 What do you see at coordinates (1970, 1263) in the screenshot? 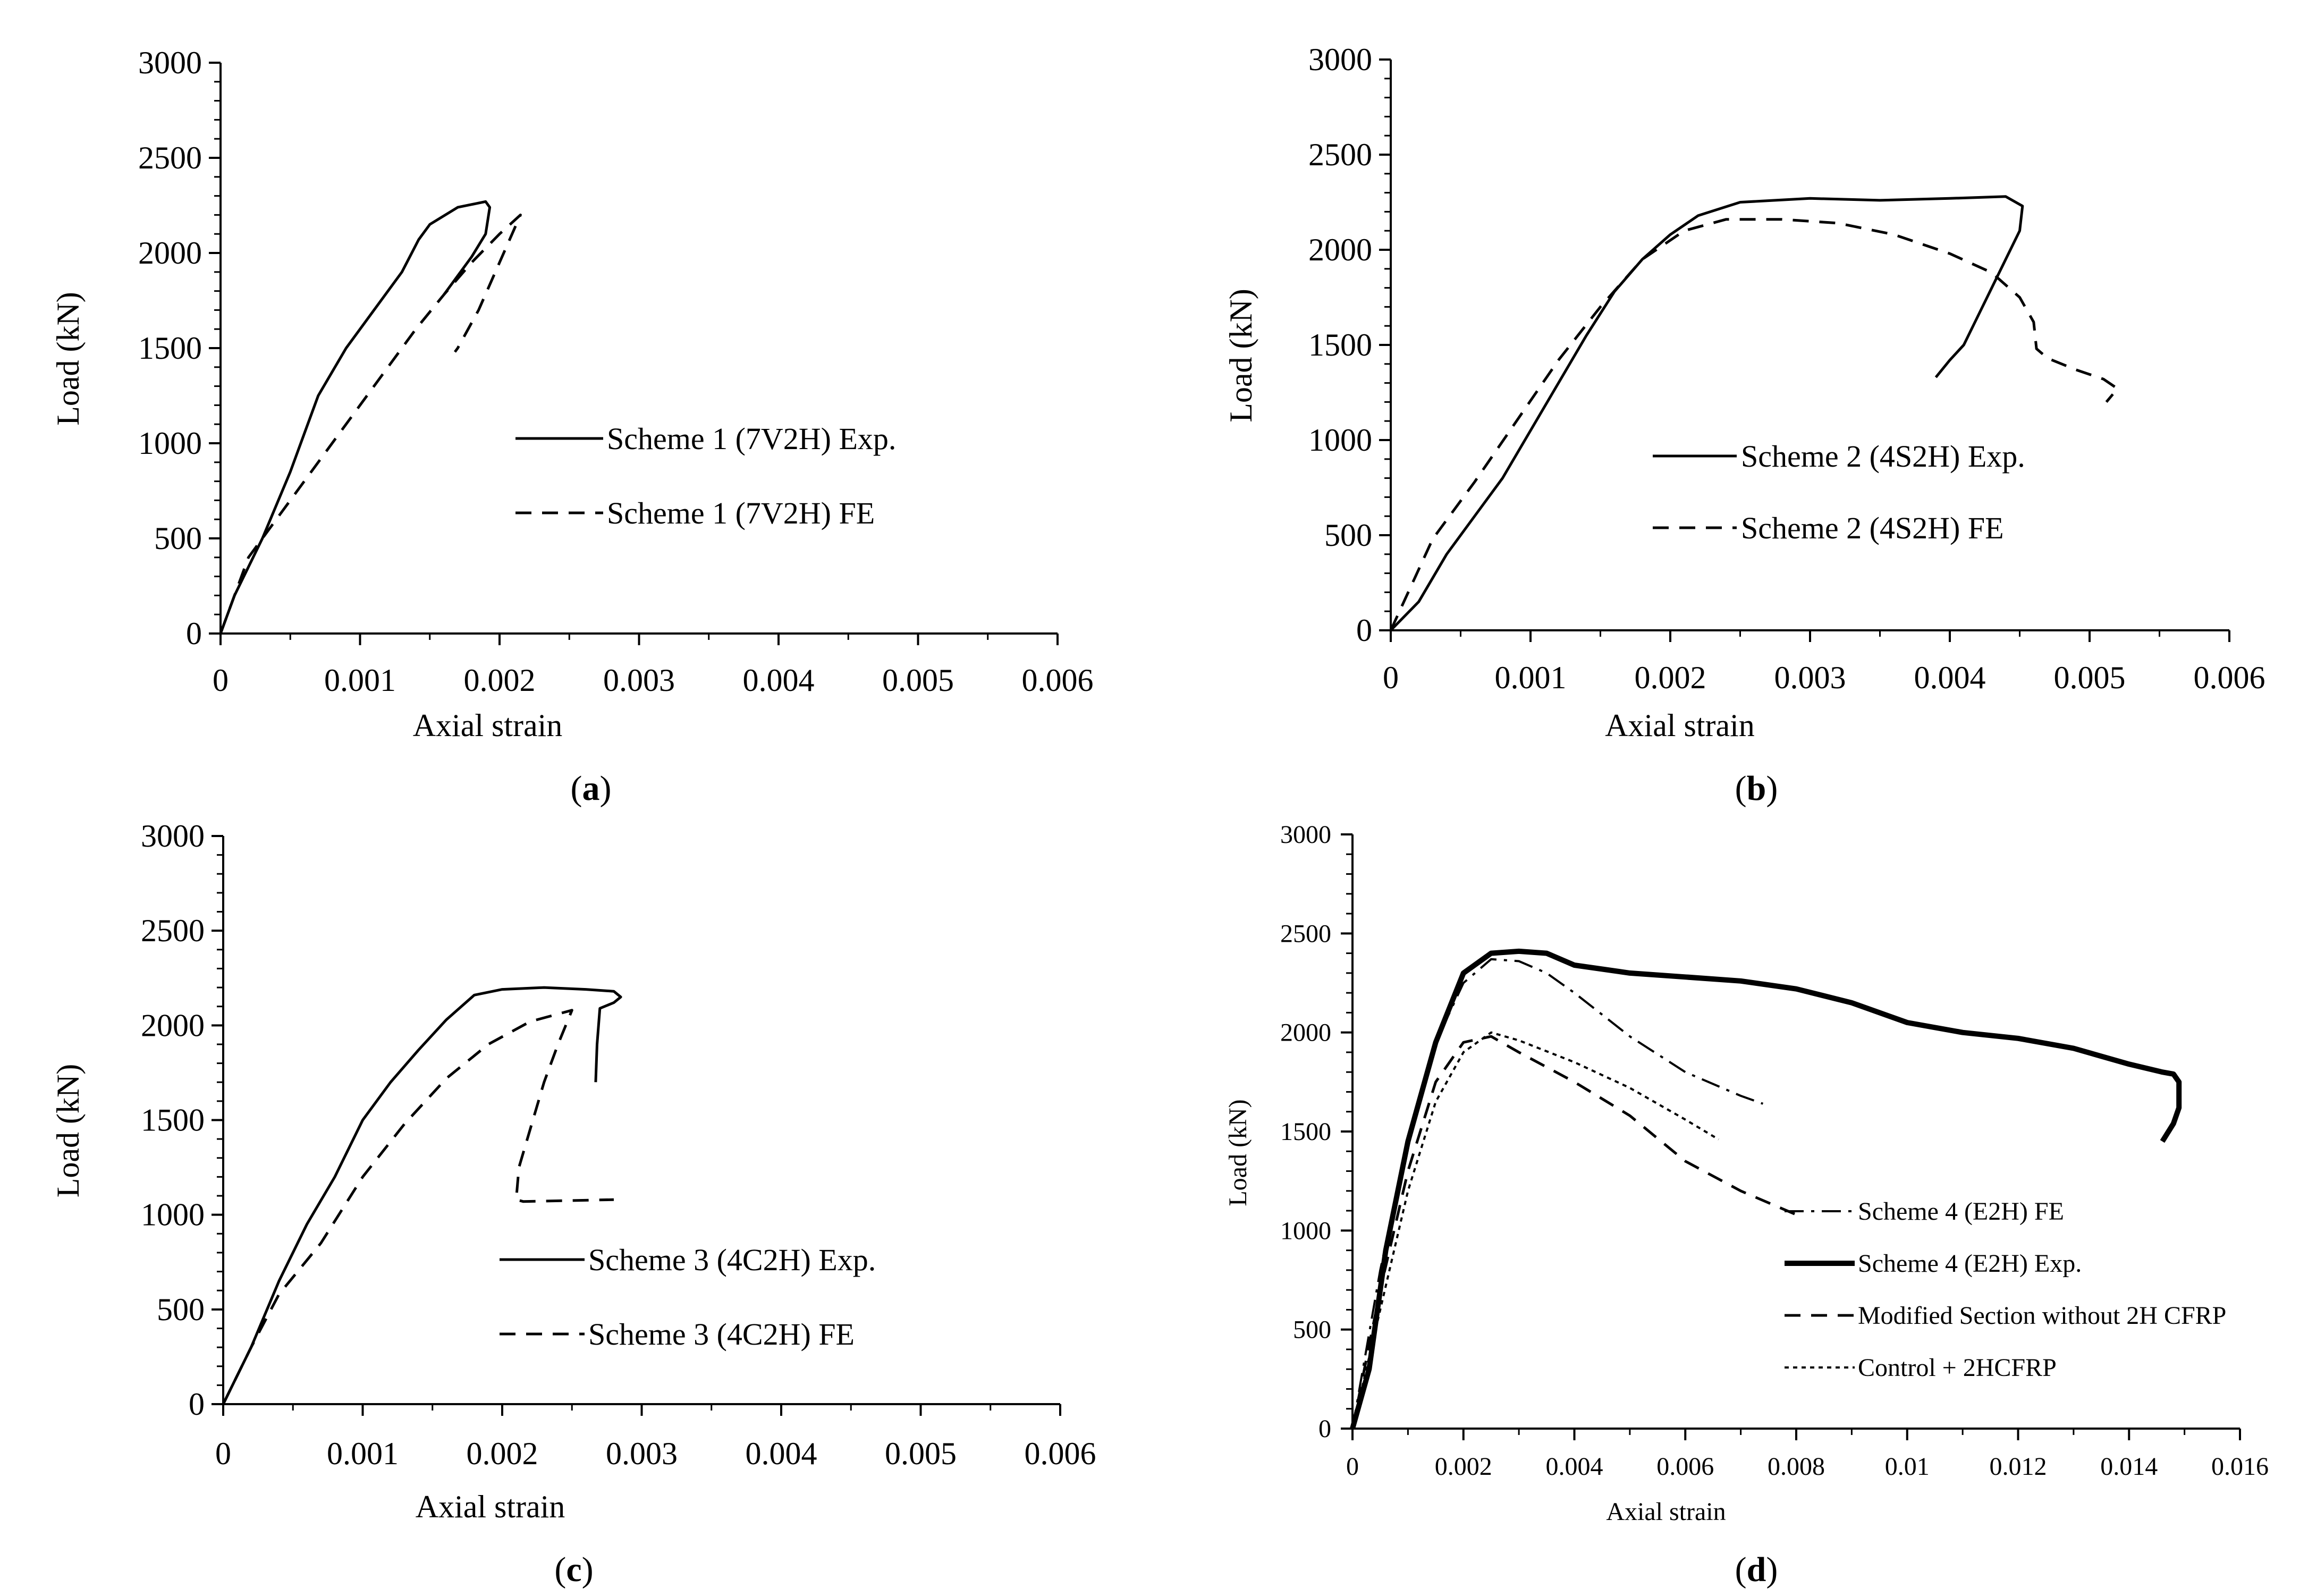
I see `legend-label: Scheme 4 (E2H) Exp.` at bounding box center [1970, 1263].